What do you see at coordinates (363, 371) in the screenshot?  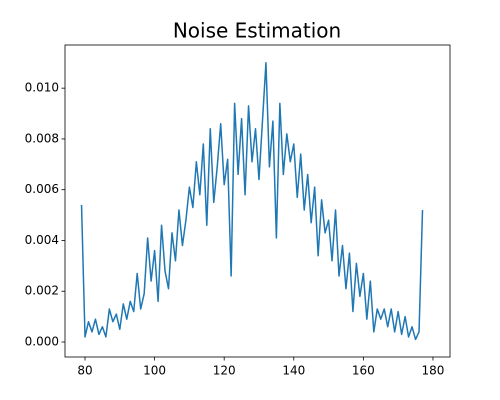 I see `x-tick-label: 160` at bounding box center [363, 371].